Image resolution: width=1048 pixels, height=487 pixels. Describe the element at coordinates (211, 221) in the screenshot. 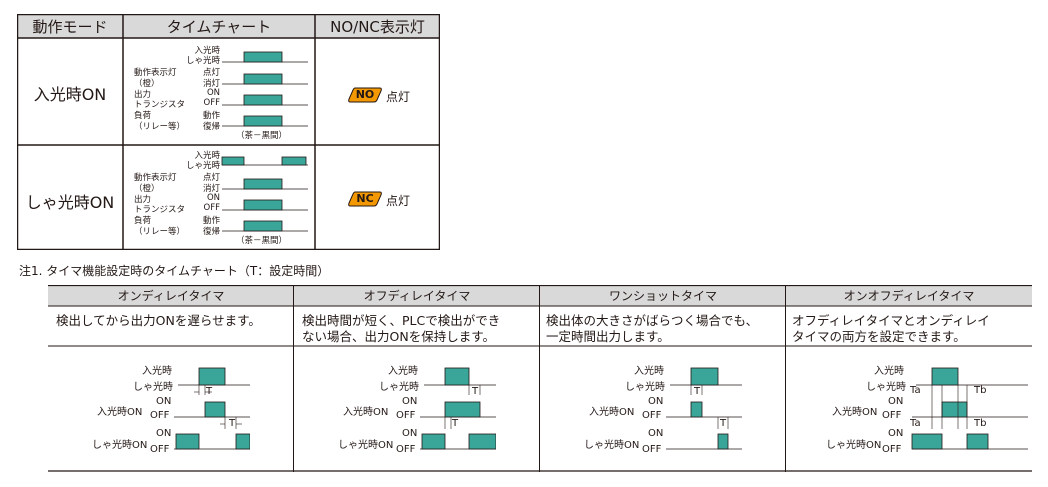

I see `tc2-load-on: 動作` at that location.